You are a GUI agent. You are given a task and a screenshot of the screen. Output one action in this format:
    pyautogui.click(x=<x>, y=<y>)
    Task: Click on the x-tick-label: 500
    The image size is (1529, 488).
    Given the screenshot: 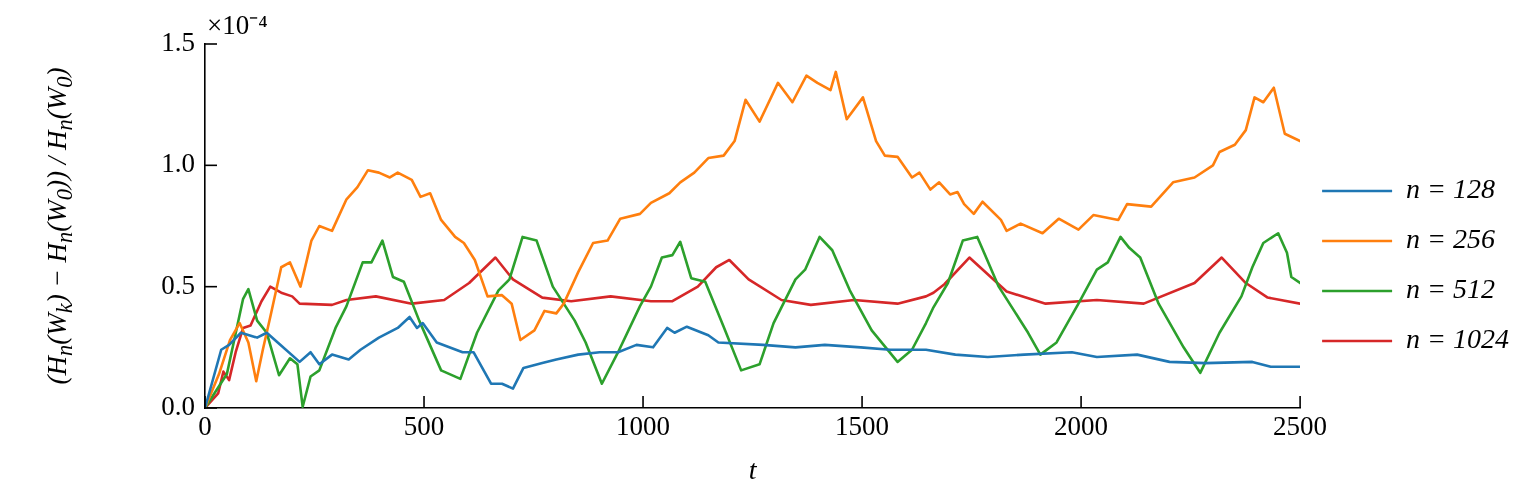 What is the action you would take?
    pyautogui.click(x=424, y=426)
    